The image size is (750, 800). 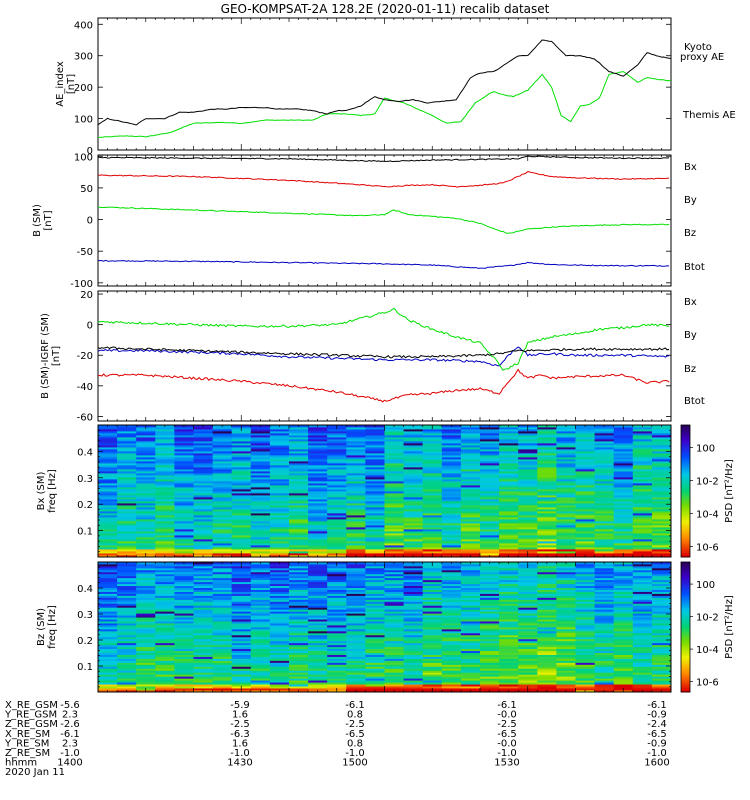 What do you see at coordinates (383, 264) in the screenshot?
I see `b_sm-series-bx` at bounding box center [383, 264].